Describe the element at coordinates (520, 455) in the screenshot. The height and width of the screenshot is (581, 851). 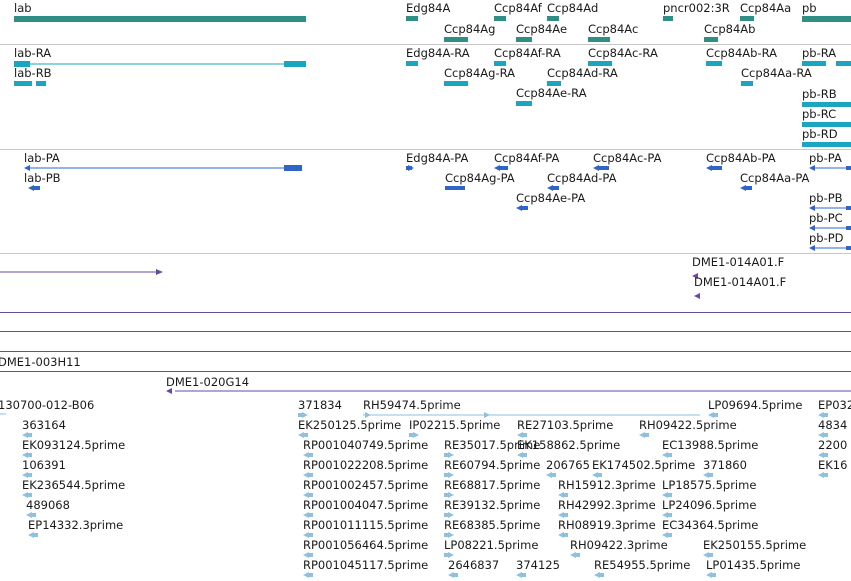
I see `strand-arrow` at that location.